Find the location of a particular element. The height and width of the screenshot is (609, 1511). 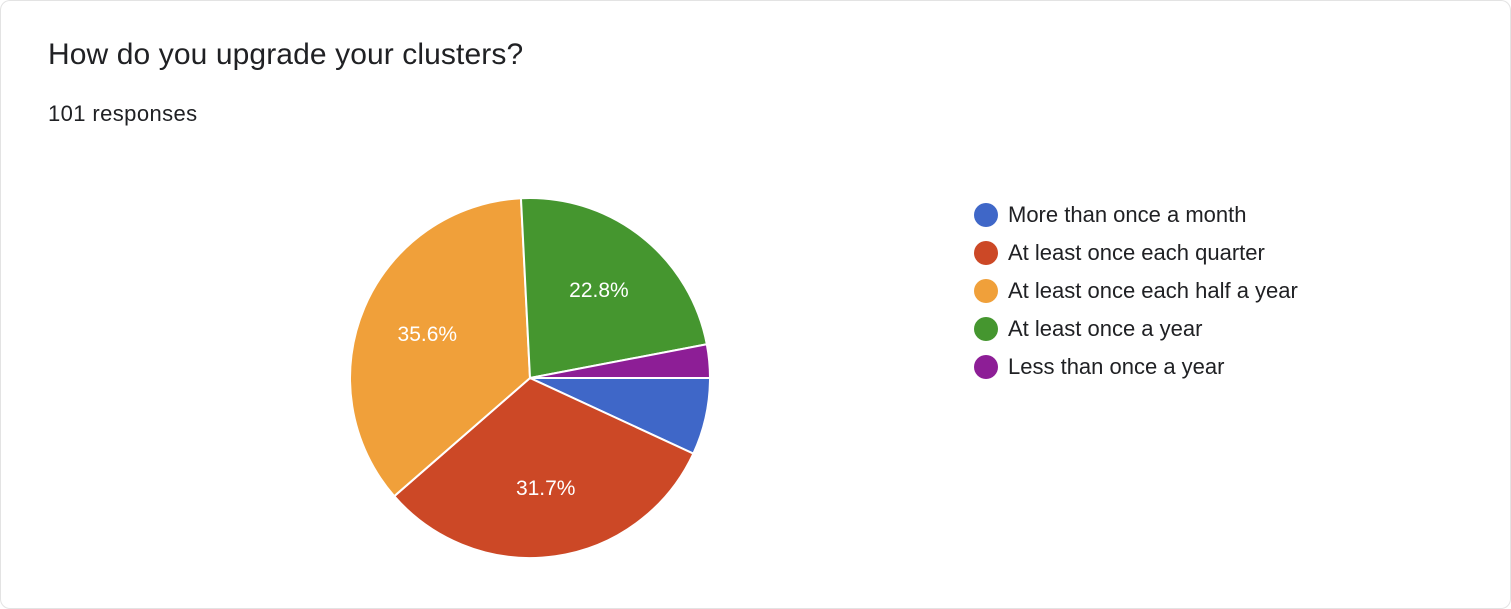

response-count: 101 responses is located at coordinates (123, 113).